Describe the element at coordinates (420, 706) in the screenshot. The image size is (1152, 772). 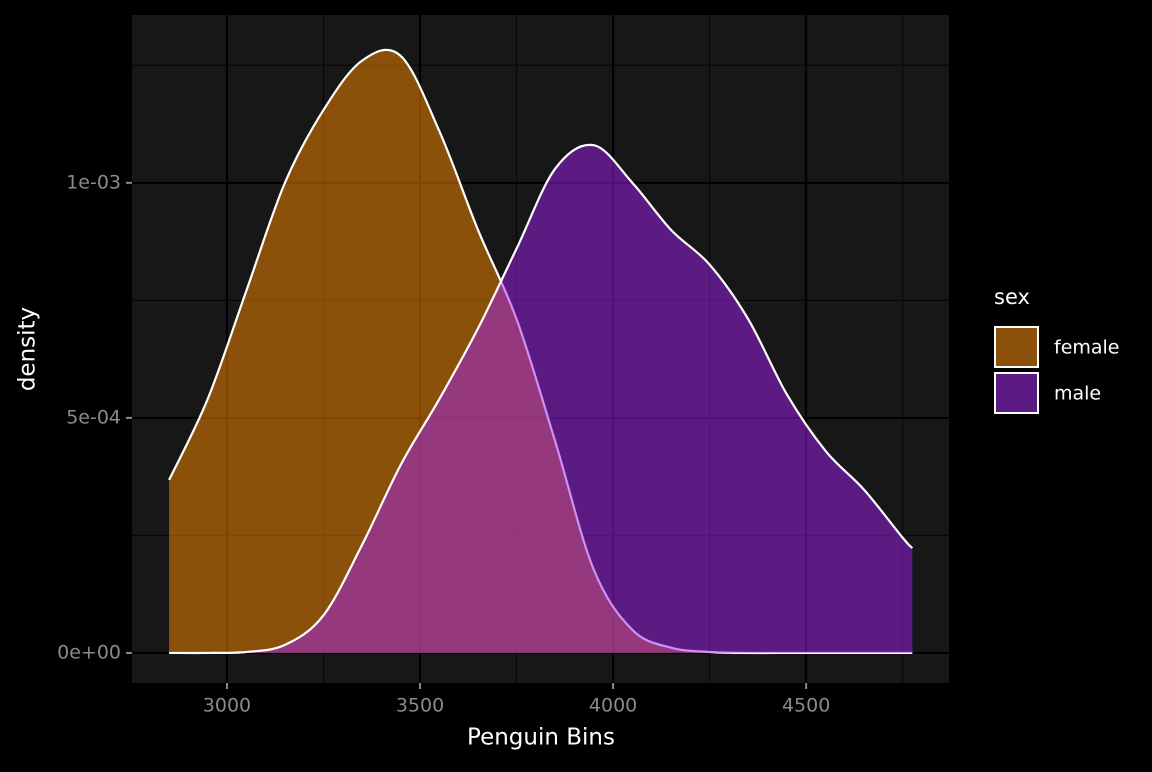
I see `x-tick-label: 3500` at that location.